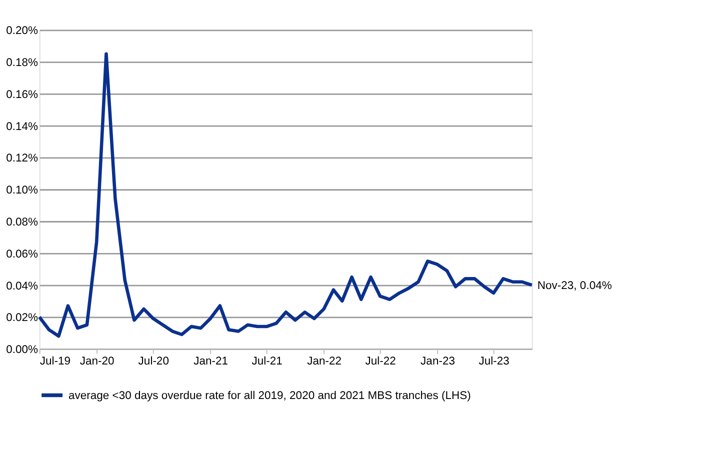  What do you see at coordinates (22, 286) in the screenshot?
I see `y-tick-label: 0.04%` at bounding box center [22, 286].